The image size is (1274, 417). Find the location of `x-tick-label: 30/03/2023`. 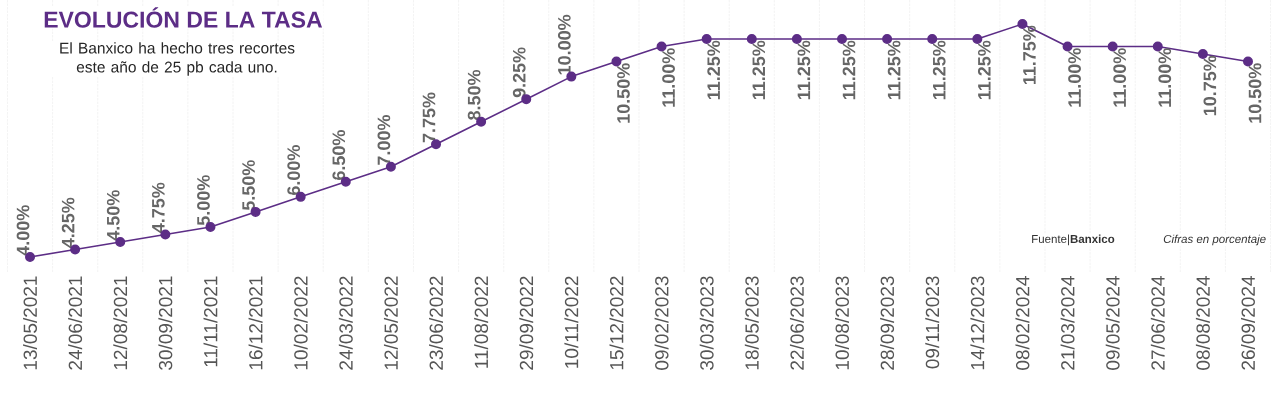

x-tick-label: 30/03/2023 is located at coordinates (706, 323).